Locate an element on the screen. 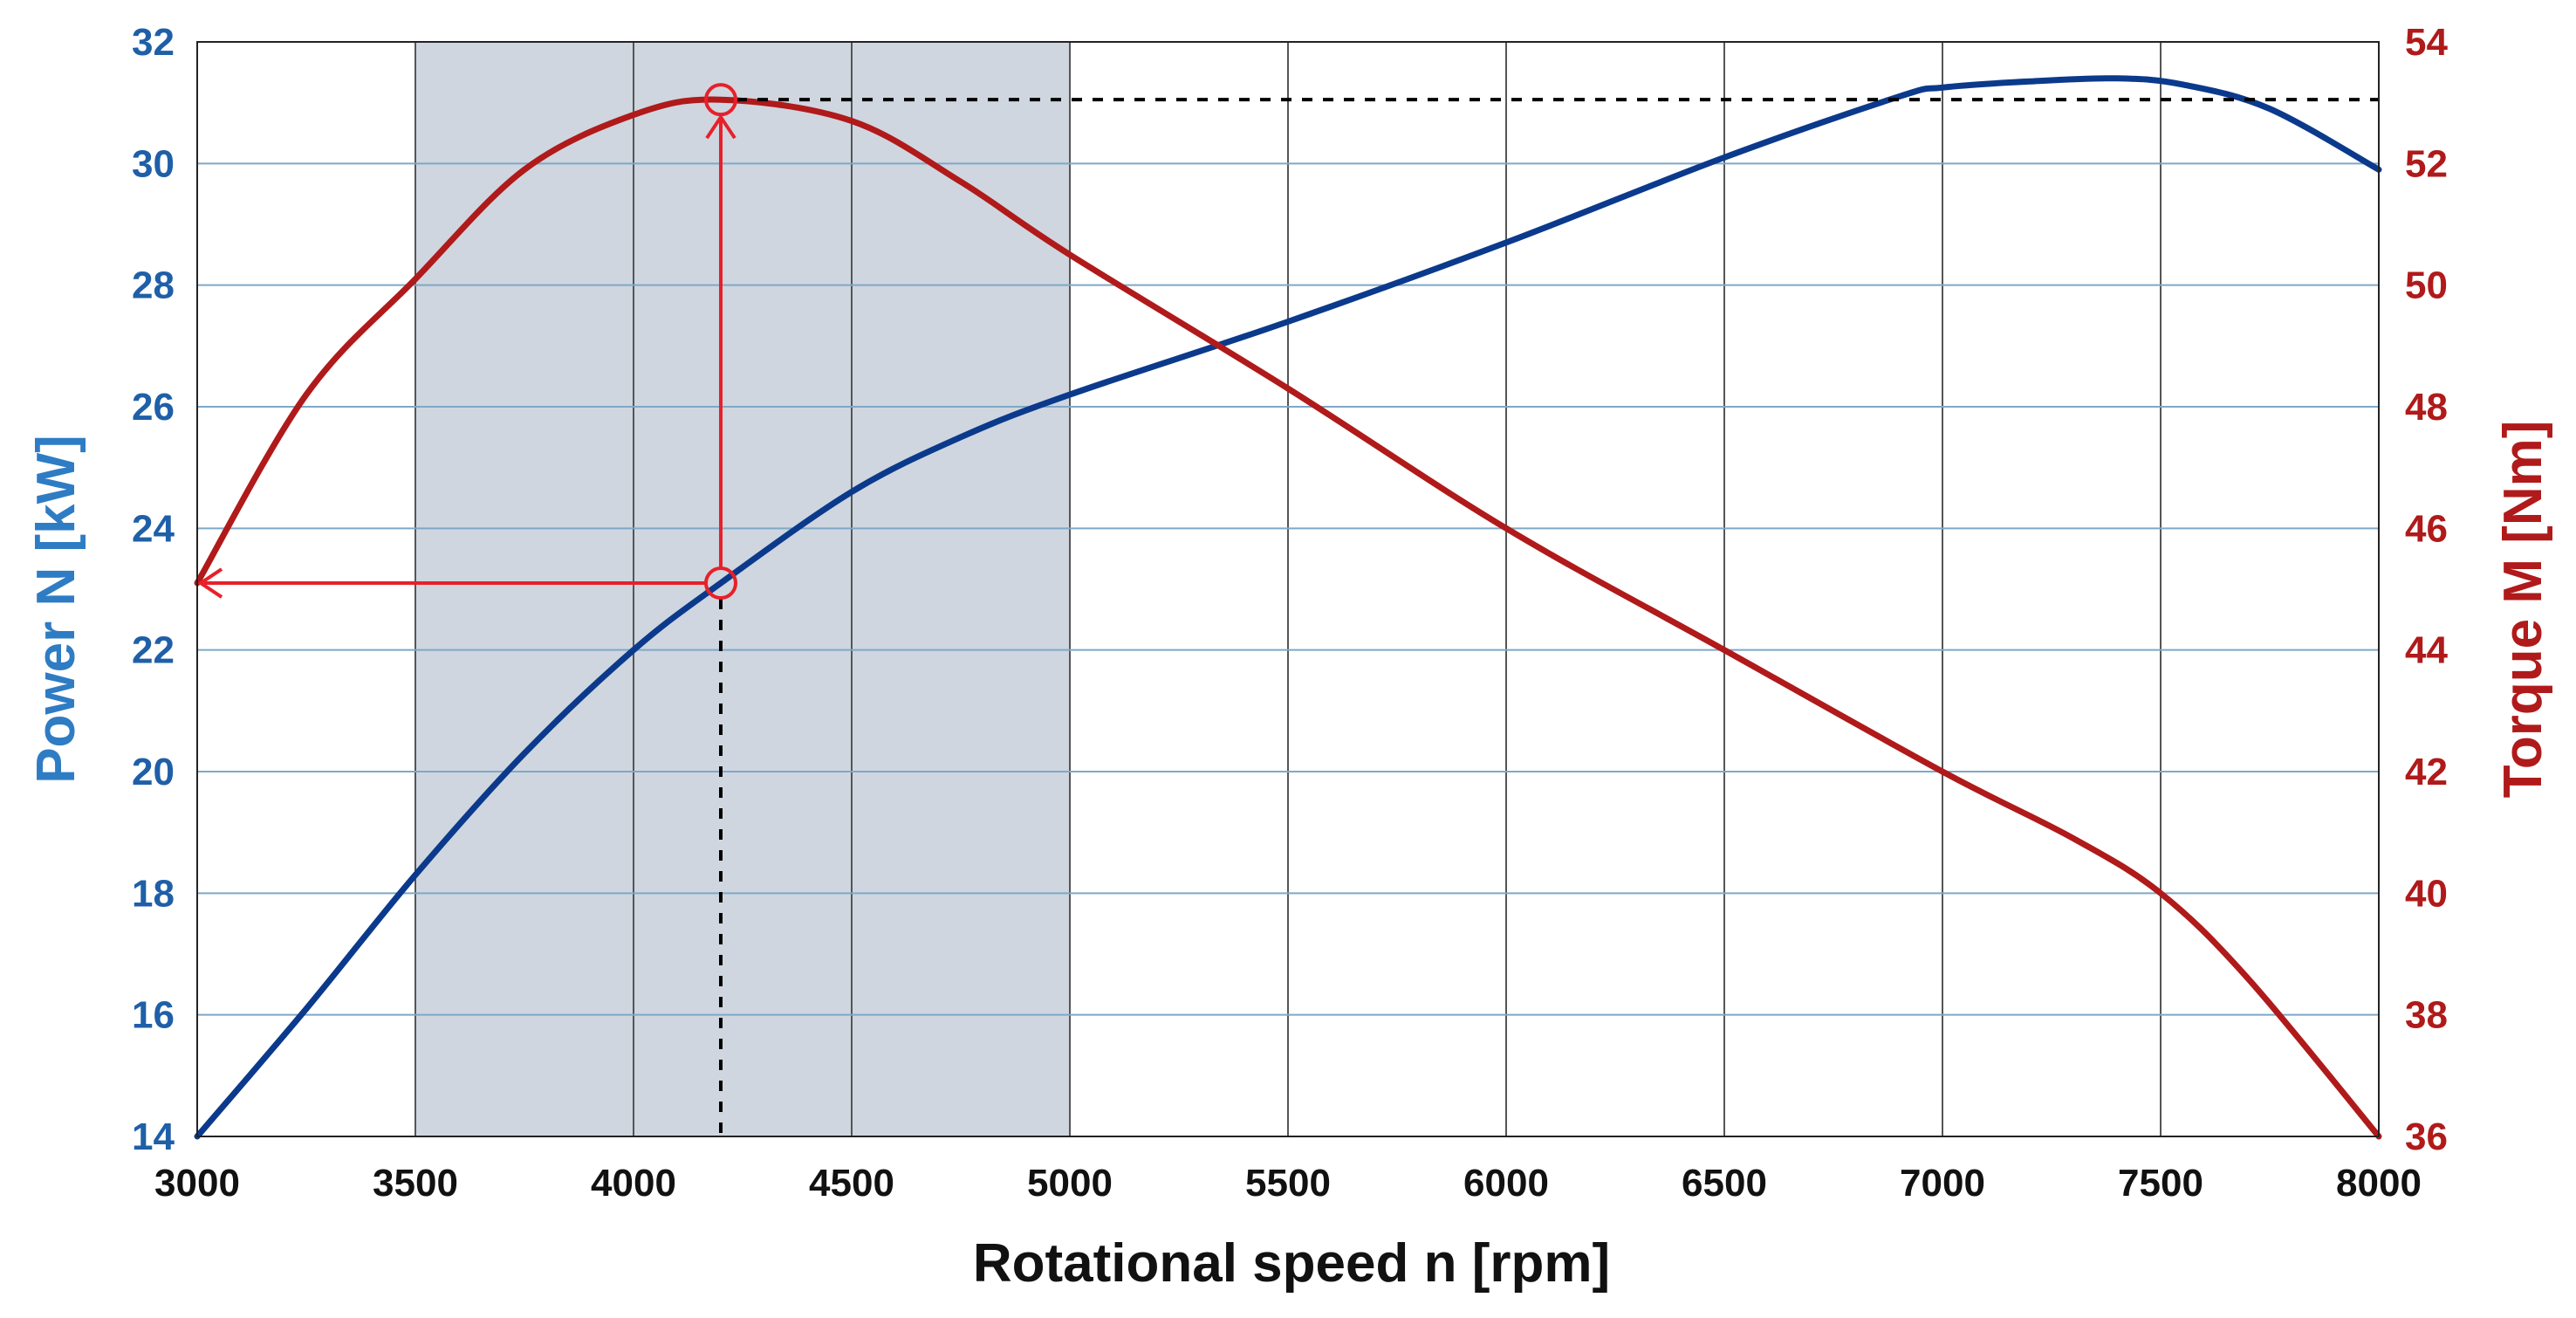  x-tick-label: 8000 is located at coordinates (2379, 1183).